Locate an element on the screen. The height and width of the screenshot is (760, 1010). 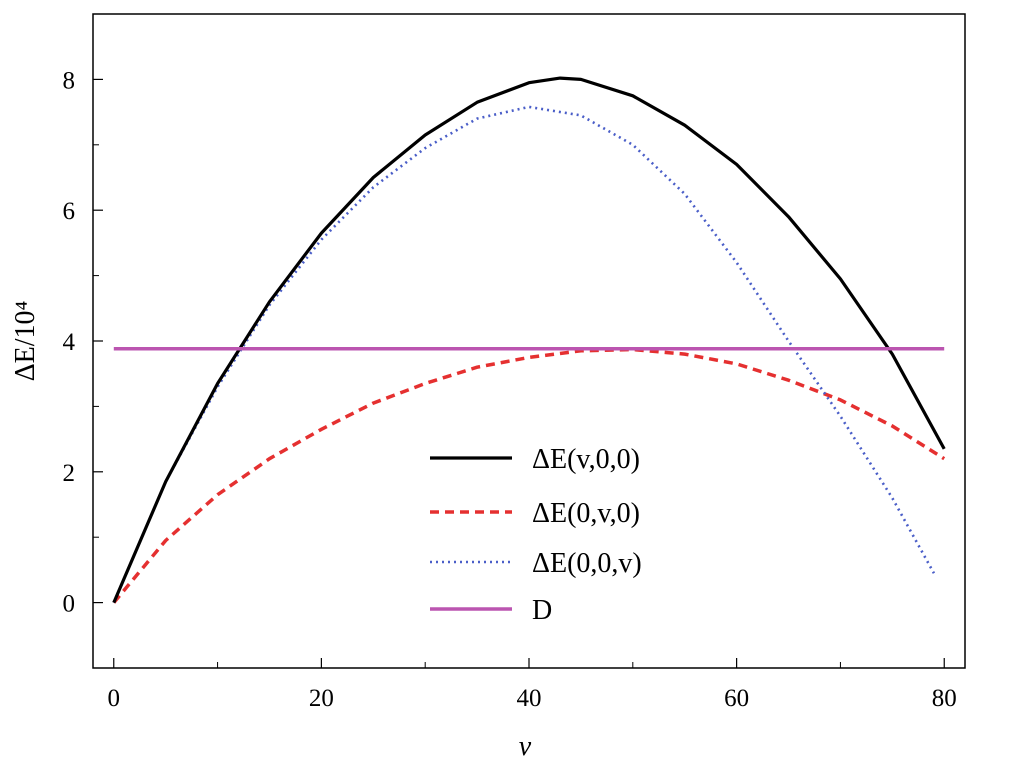
legend: ΔE(v,0,0) ΔE(0,v,0) ΔE(0,0,v) D is located at coordinates (536, 535).